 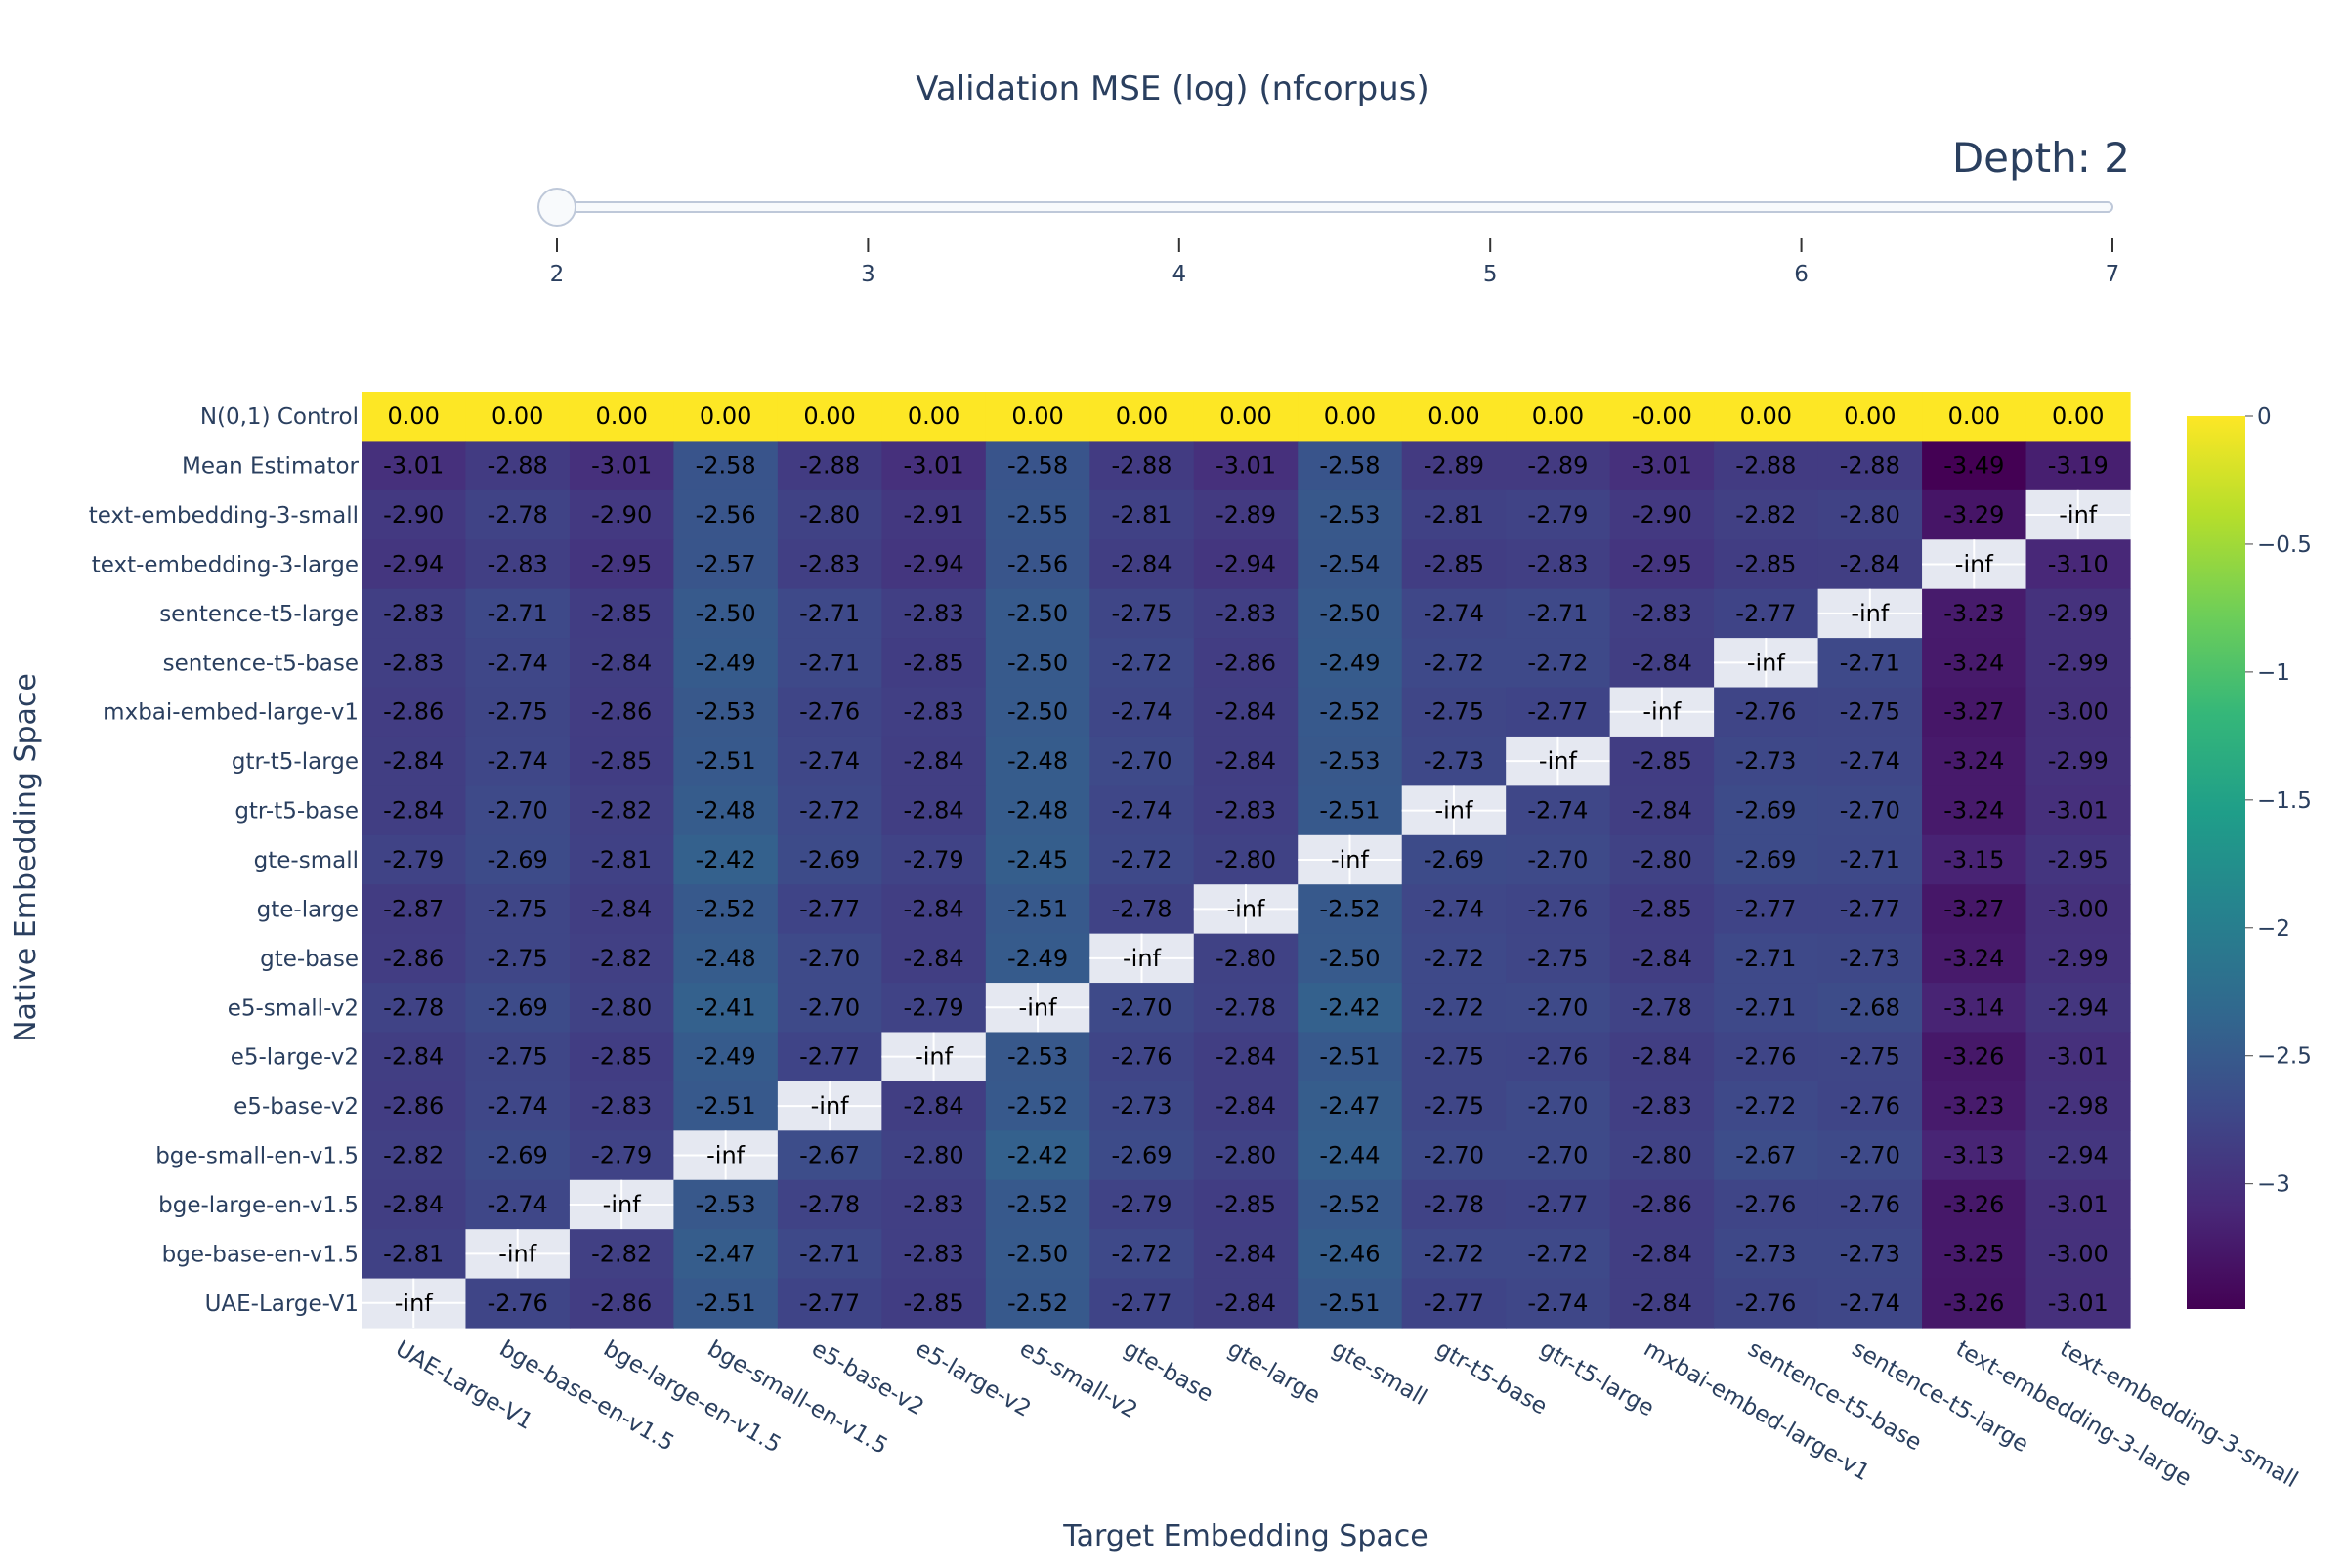 What do you see at coordinates (1037, 859) in the screenshot?
I see `cell-value-label: -2.45` at bounding box center [1037, 859].